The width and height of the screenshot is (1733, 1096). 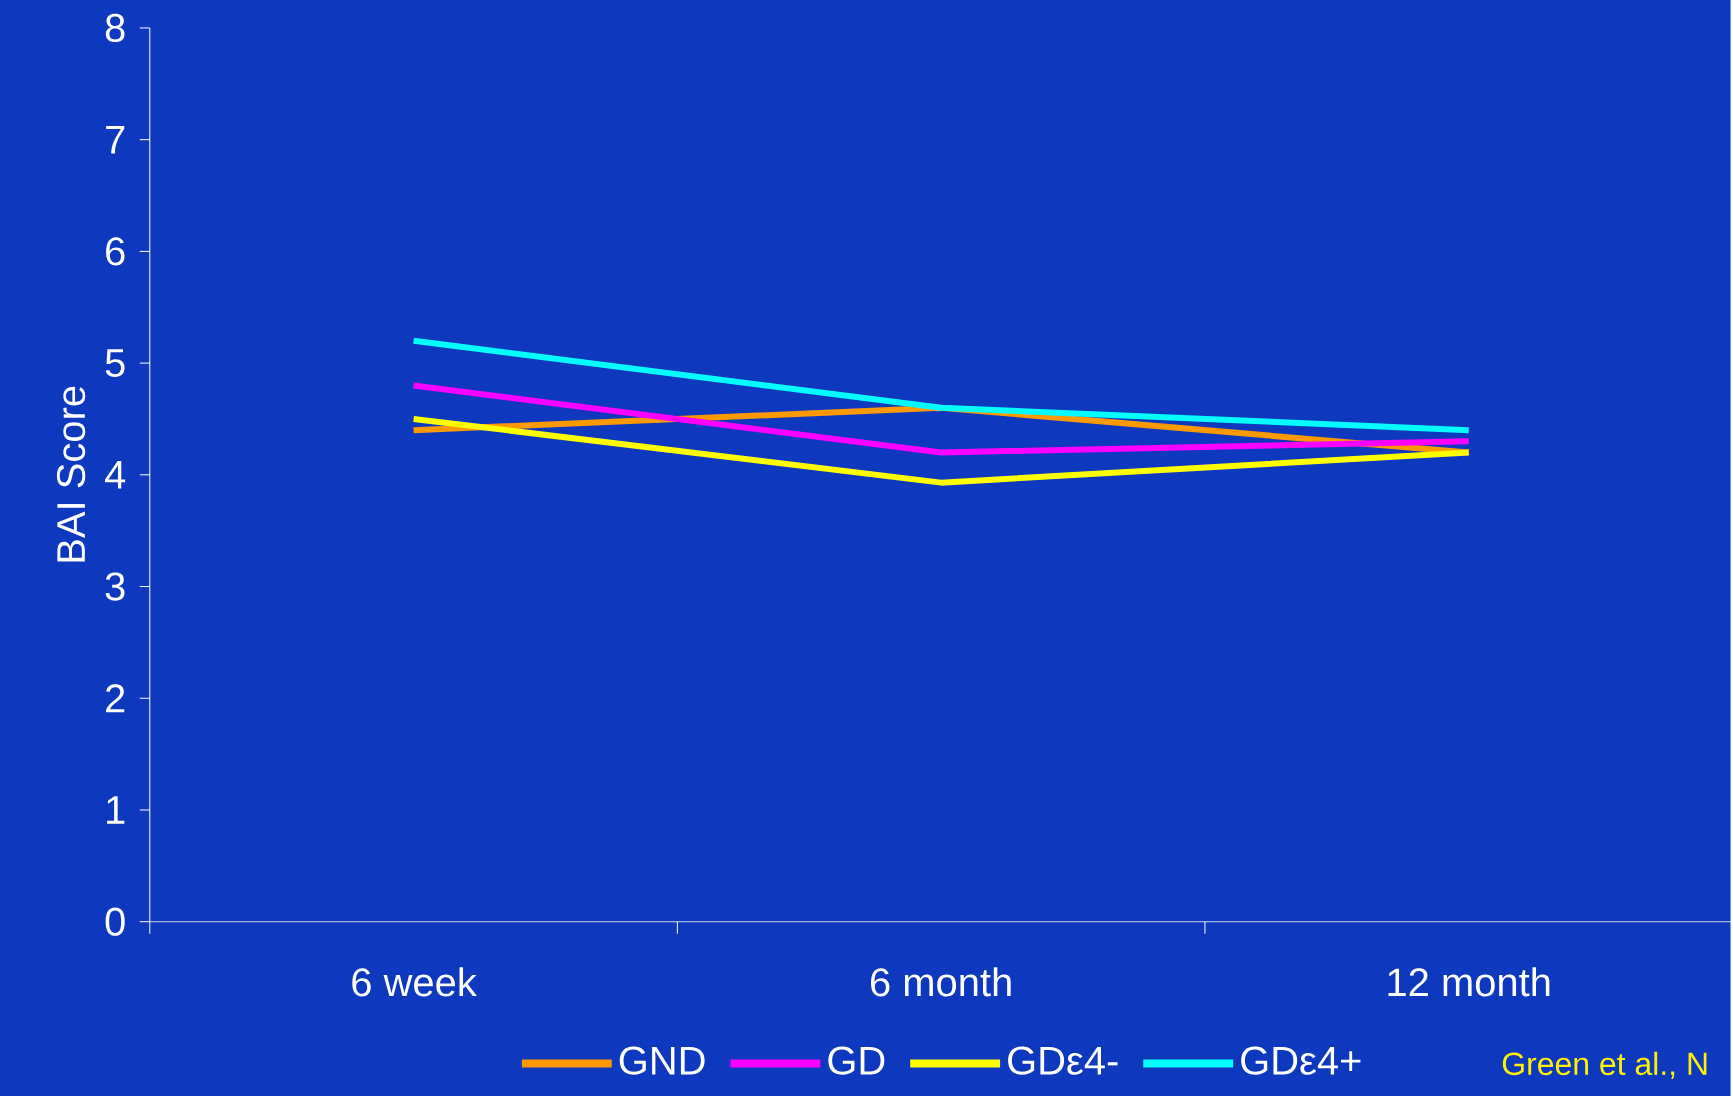 What do you see at coordinates (115, 474) in the screenshot?
I see `y-tick-label: 4` at bounding box center [115, 474].